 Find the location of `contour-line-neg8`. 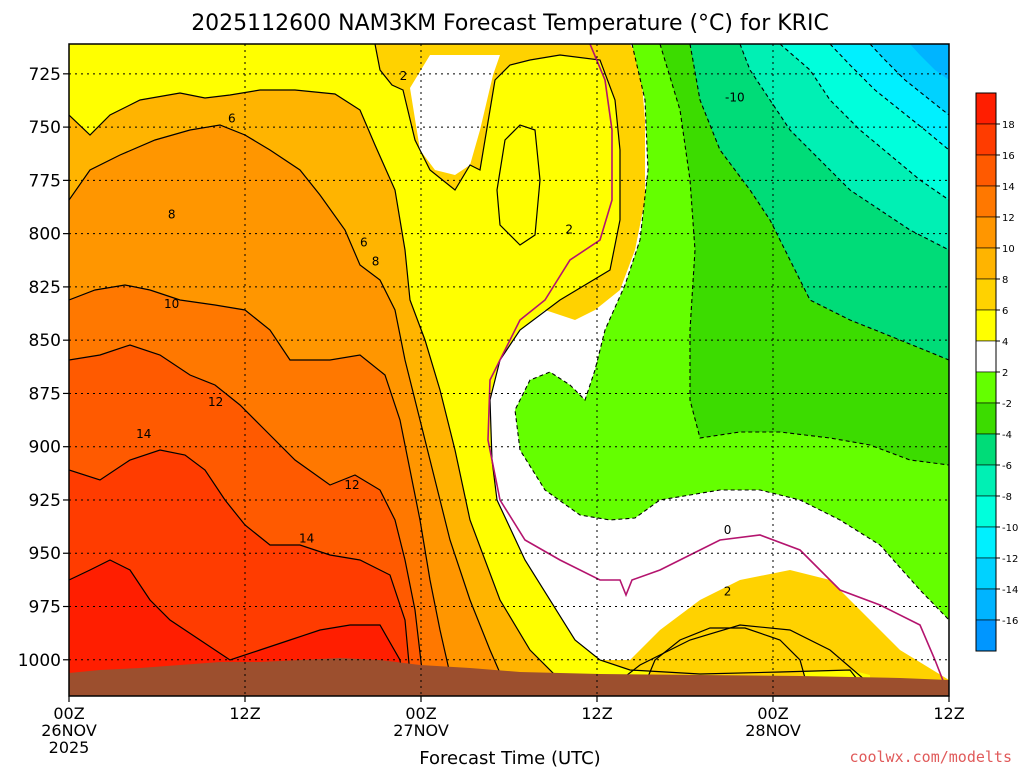

contour-line-neg8 is located at coordinates (844, 147).